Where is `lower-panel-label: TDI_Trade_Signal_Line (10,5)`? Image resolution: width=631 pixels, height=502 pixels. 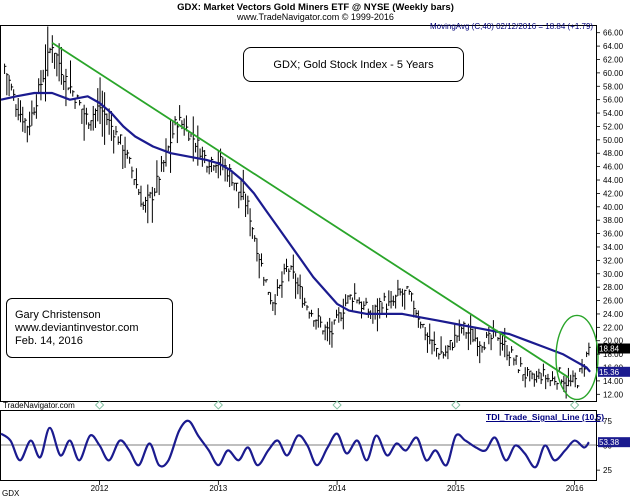 lower-panel-label: TDI_Trade_Signal_Line (10,5) is located at coordinates (545, 417).